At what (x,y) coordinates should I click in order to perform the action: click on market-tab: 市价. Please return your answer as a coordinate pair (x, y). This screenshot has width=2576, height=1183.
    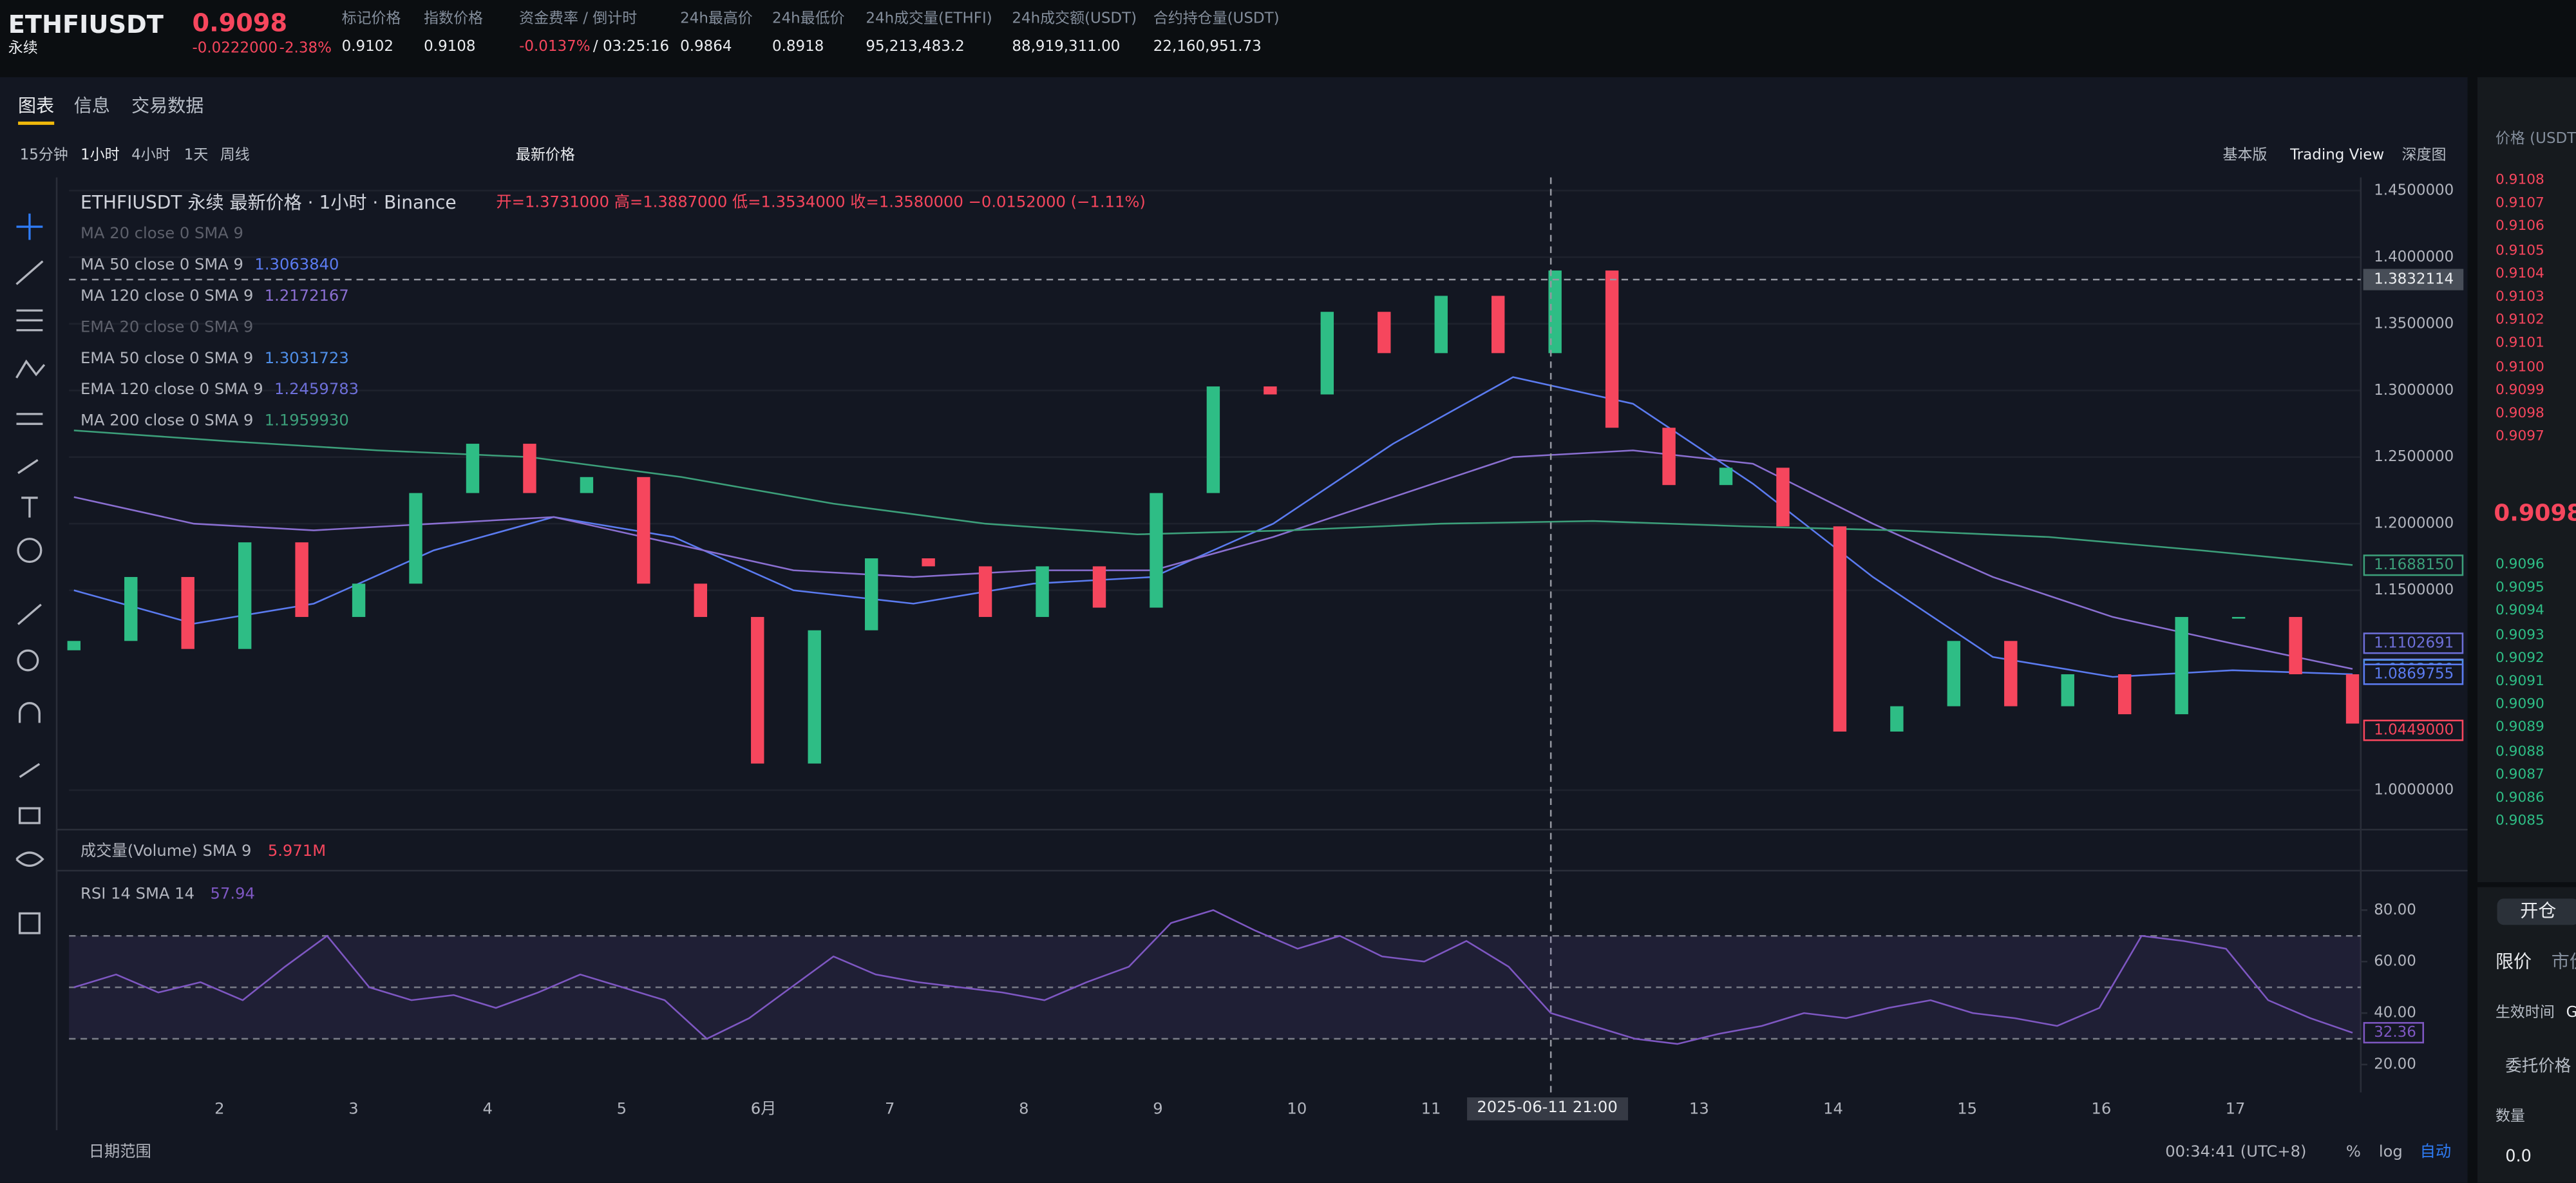
    Looking at the image, I should click on (2563, 962).